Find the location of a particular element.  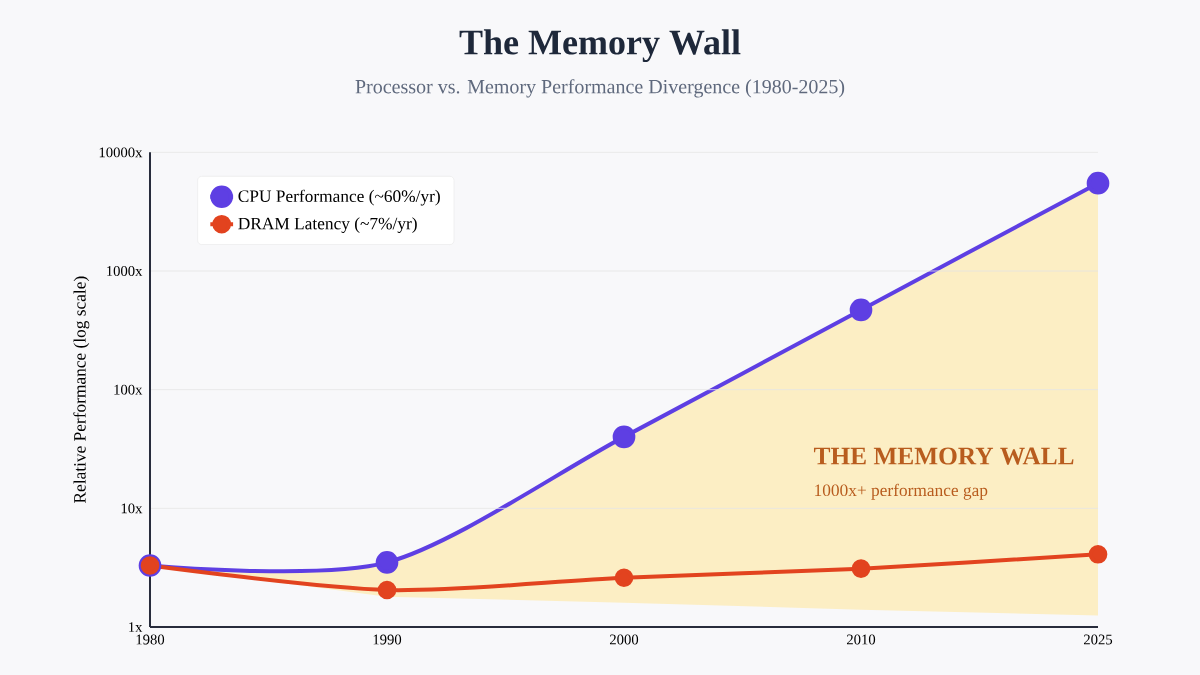

chart-subtitle: Processor vs. Memory Performance Divergence (1980-2025) is located at coordinates (600, 88).